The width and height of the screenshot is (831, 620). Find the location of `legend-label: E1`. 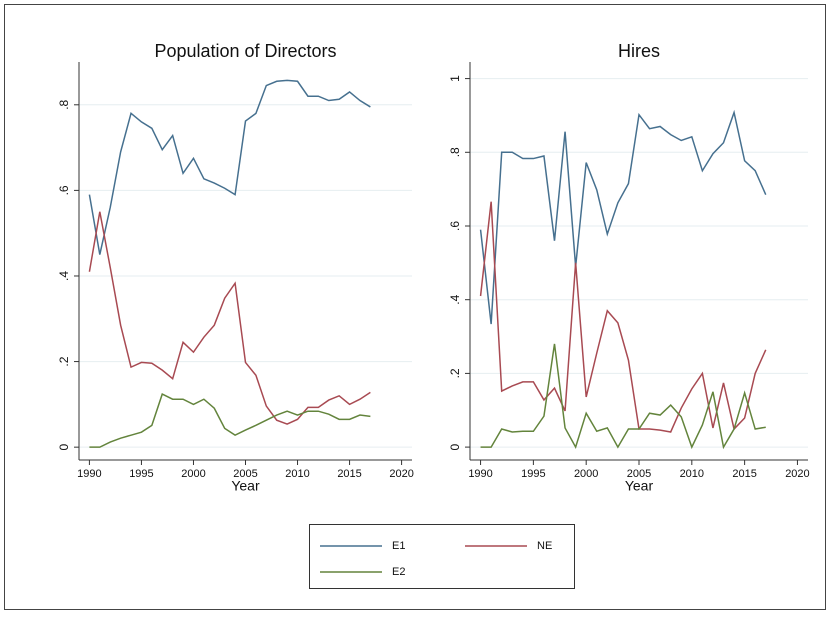

legend-label: E1 is located at coordinates (398, 546).